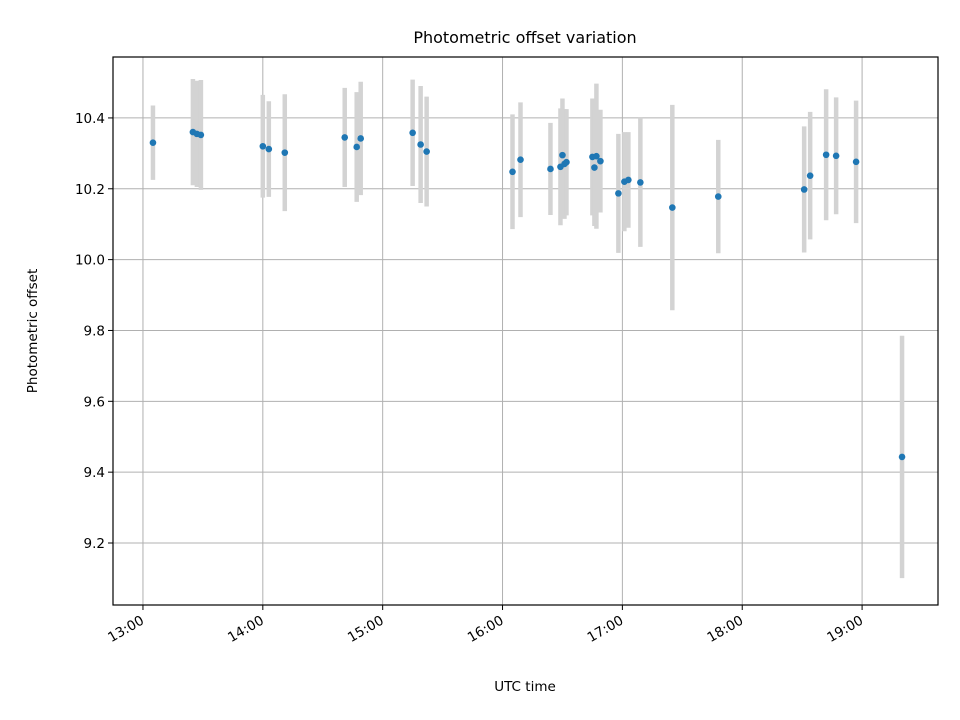  Describe the element at coordinates (90, 190) in the screenshot. I see `y-tick-label: 10.2` at that location.